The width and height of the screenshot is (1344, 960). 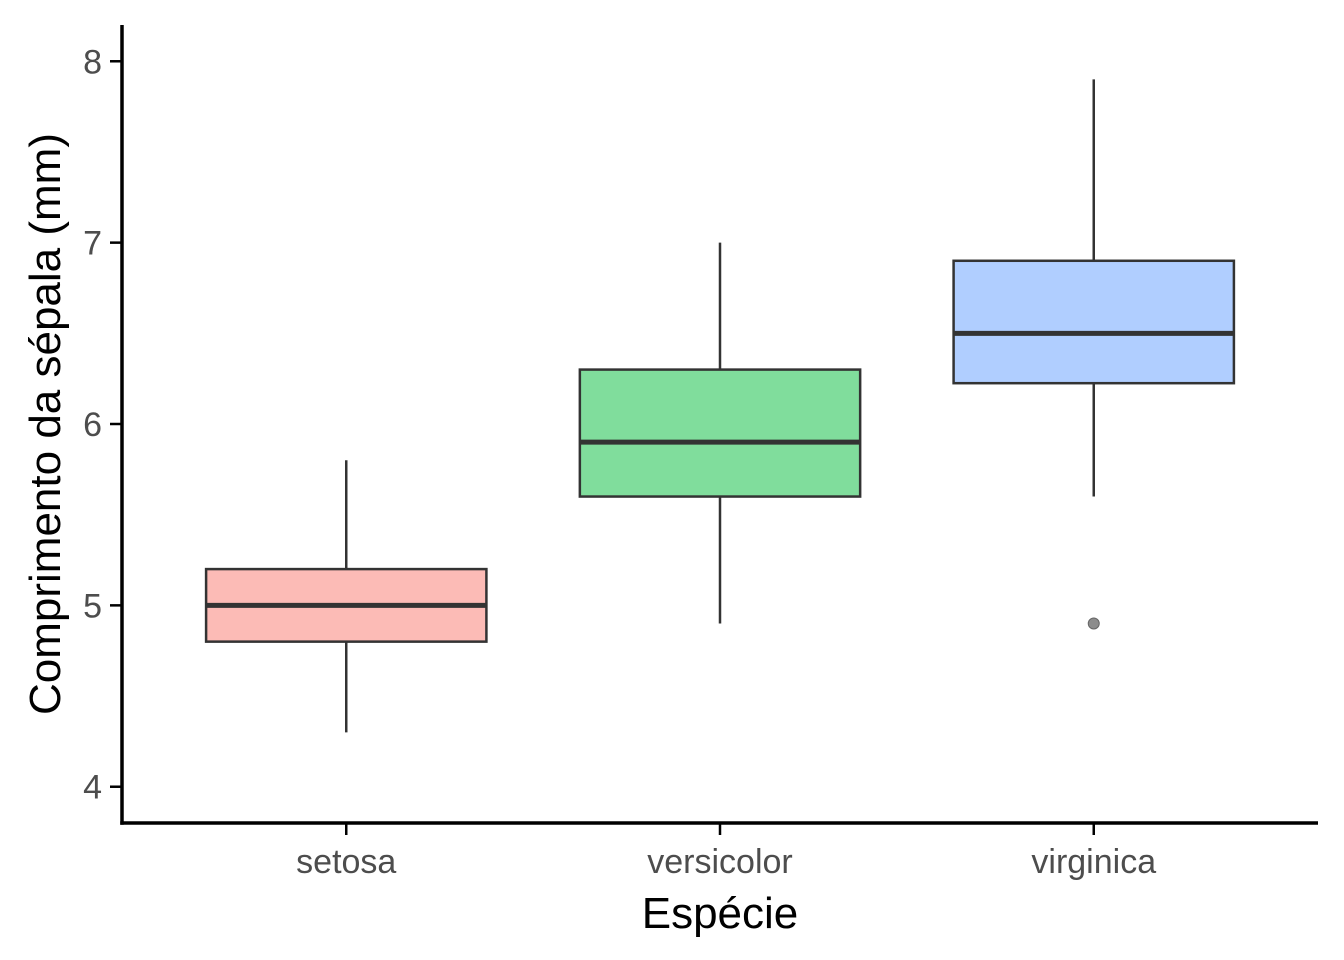 I want to click on x-tick-label: setosa, so click(x=346, y=862).